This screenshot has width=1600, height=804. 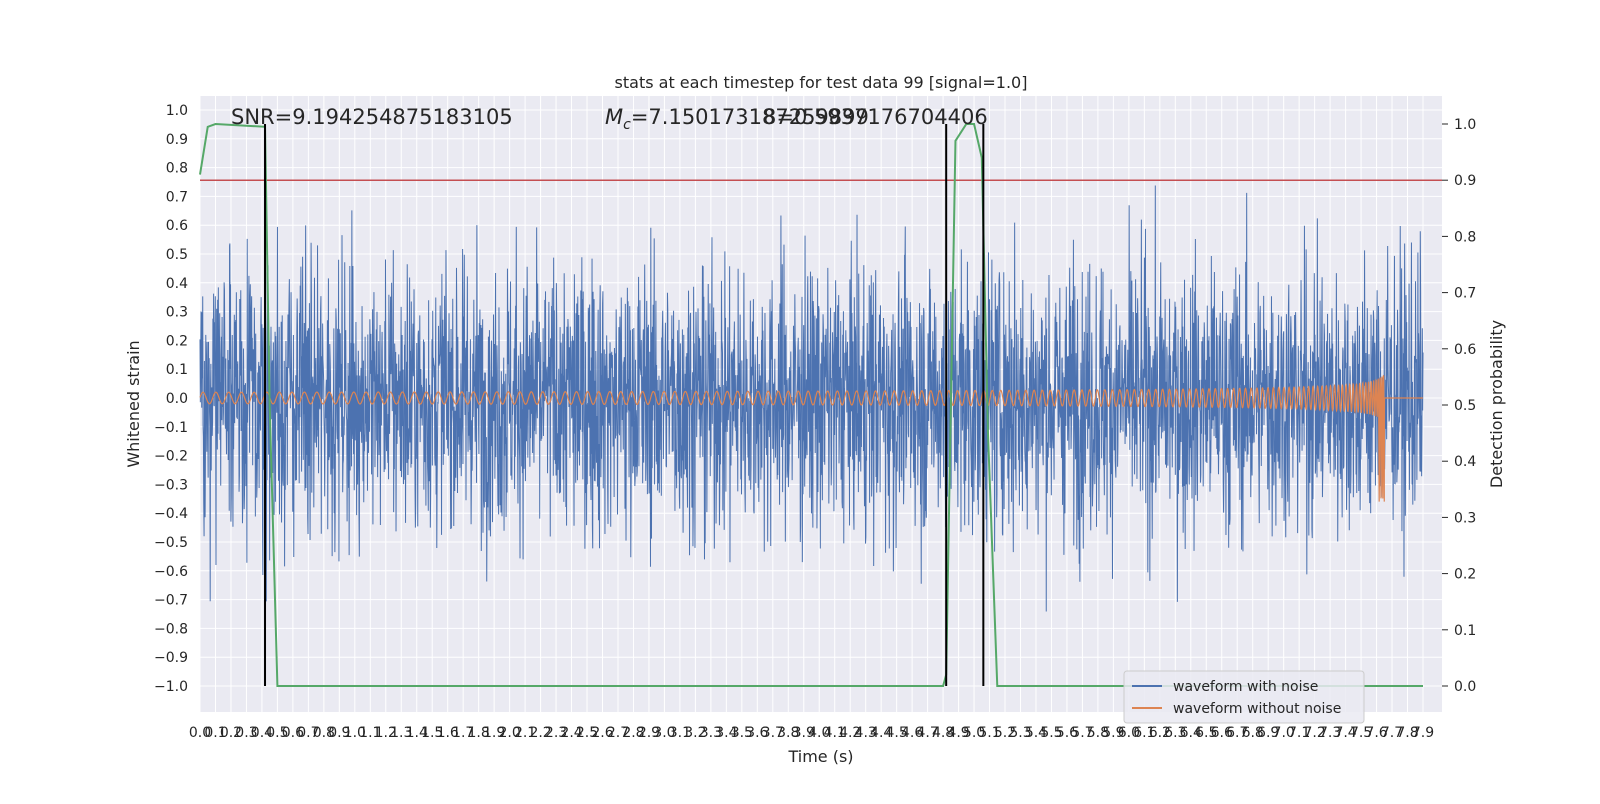 I want to click on x-tick-label: 2.8, so click(x=633, y=733).